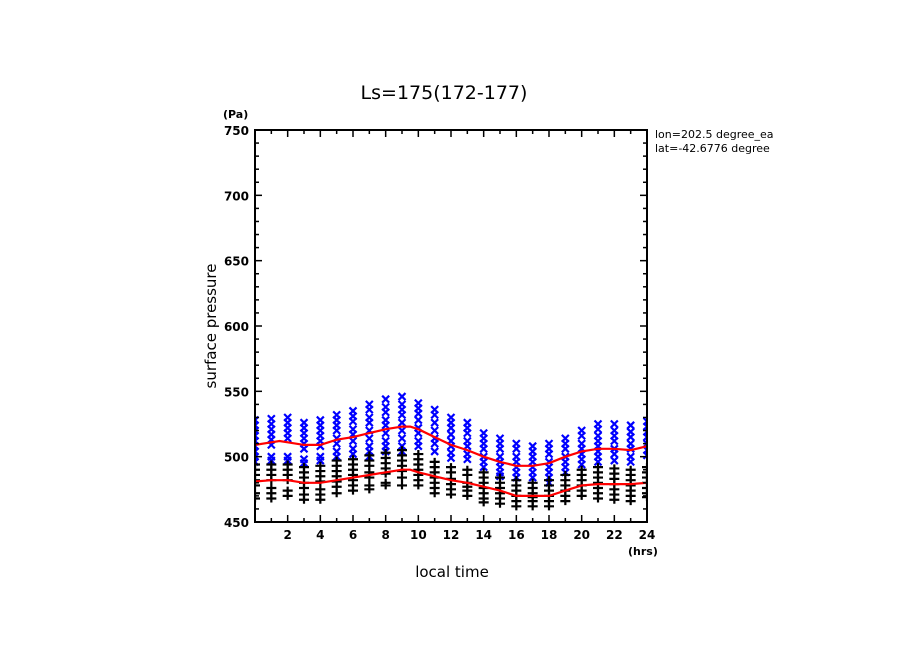 This screenshot has width=904, height=654. Describe the element at coordinates (236, 262) in the screenshot. I see `y-tick-label: 650` at that location.